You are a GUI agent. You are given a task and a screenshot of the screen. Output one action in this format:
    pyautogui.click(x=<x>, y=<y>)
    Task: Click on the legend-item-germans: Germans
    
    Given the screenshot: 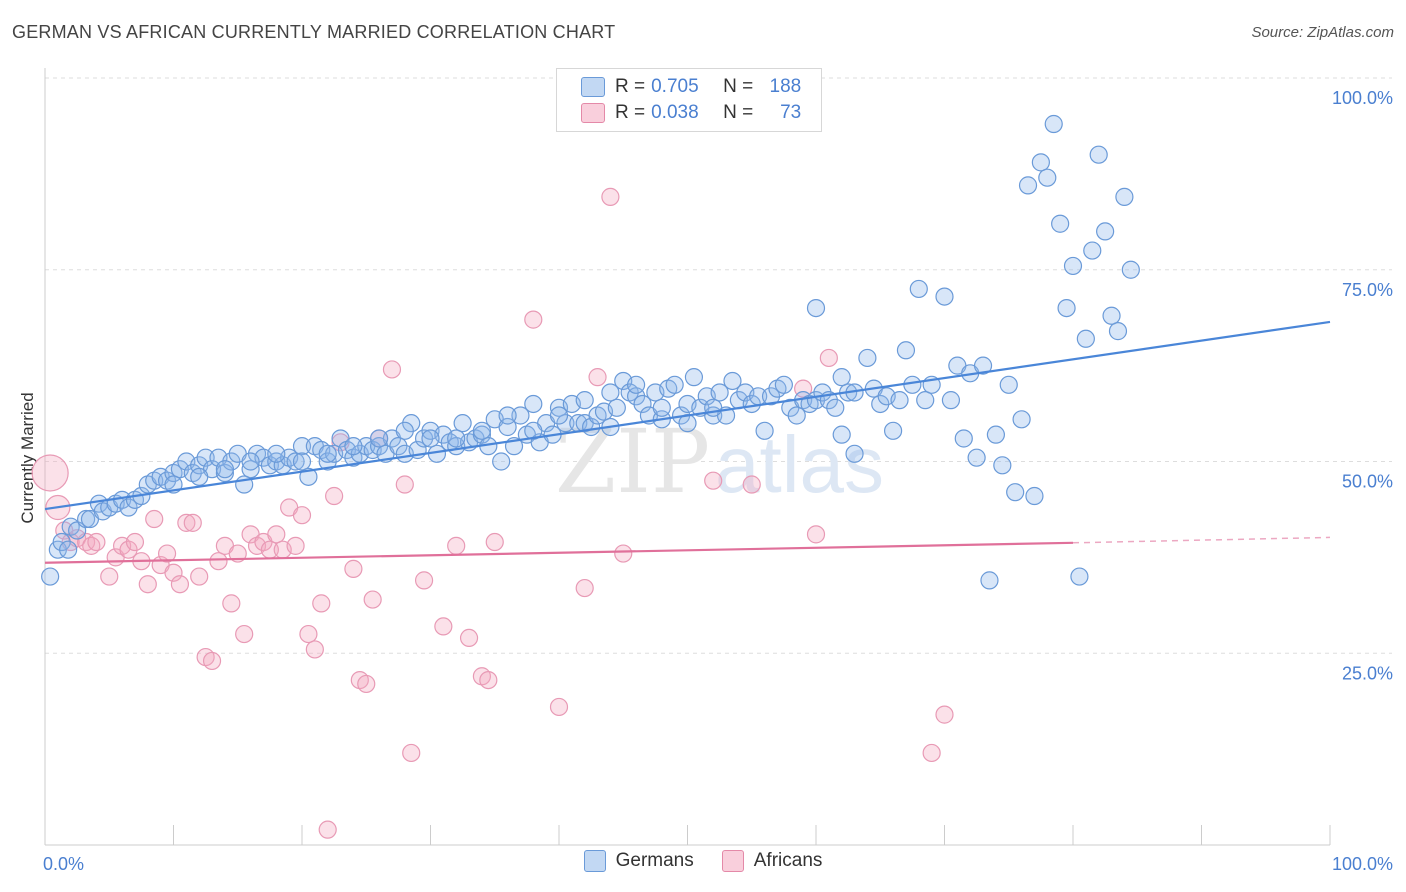 What is the action you would take?
    pyautogui.click(x=638, y=861)
    